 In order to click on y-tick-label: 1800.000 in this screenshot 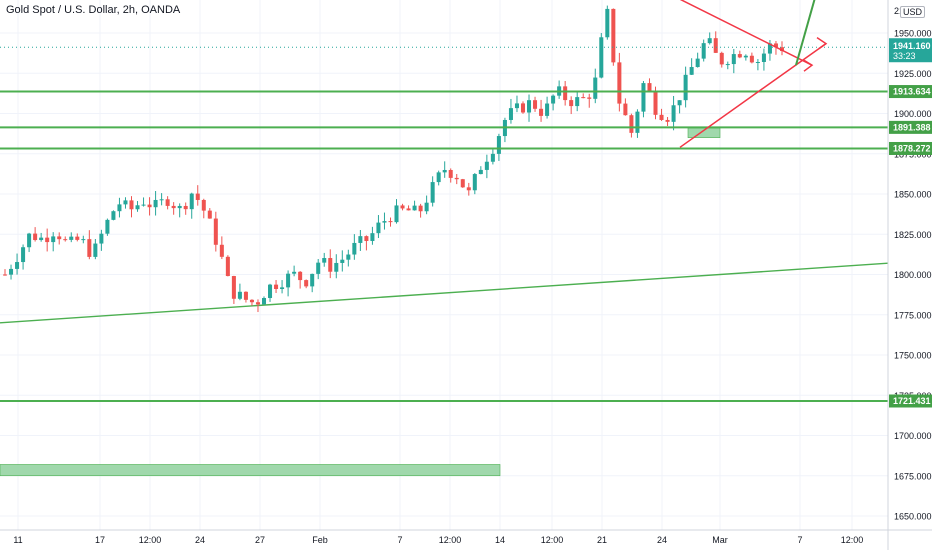, I will do `click(913, 275)`.